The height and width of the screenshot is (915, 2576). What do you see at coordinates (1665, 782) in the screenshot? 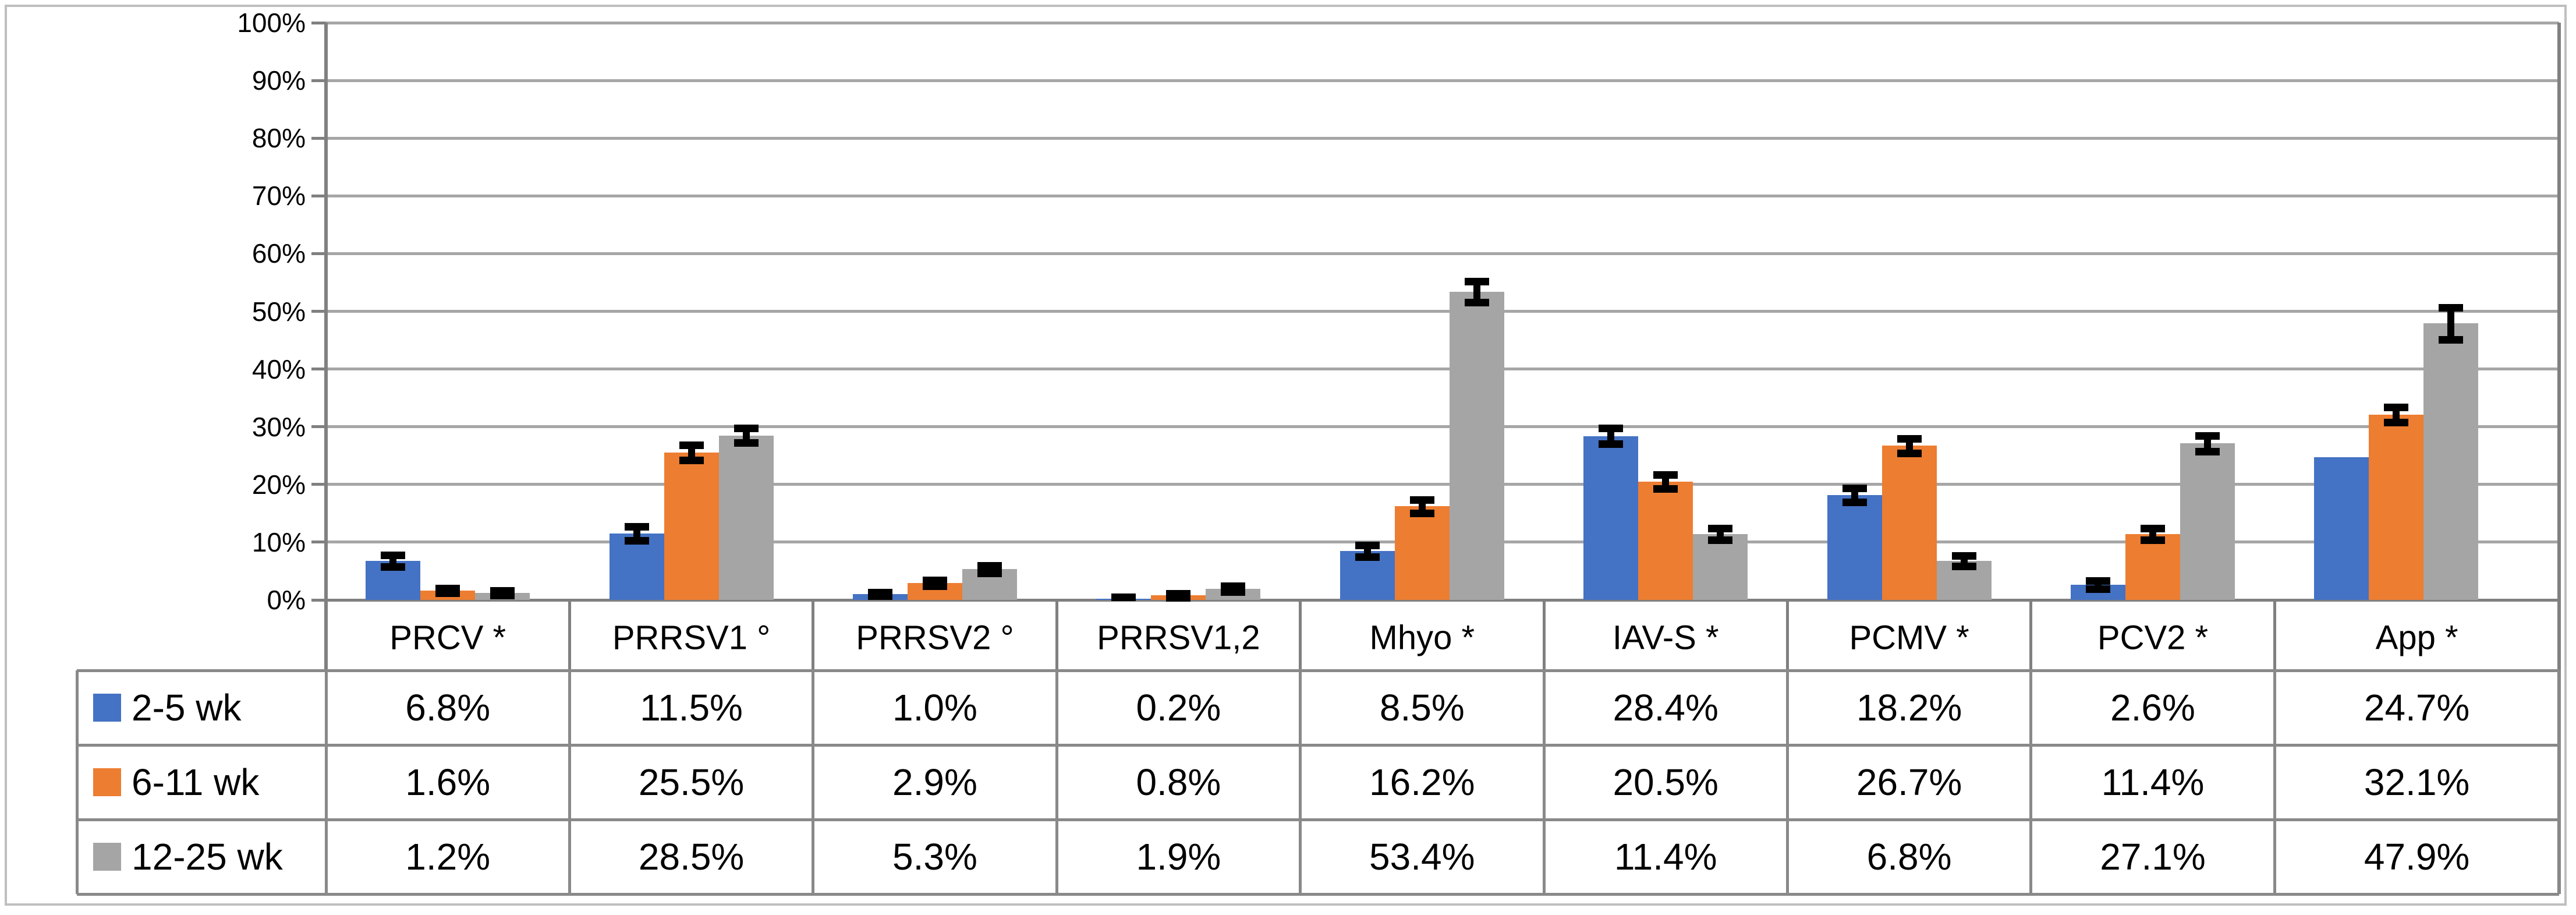
I see `table-cell-r1-c5: 20.5%` at bounding box center [1665, 782].